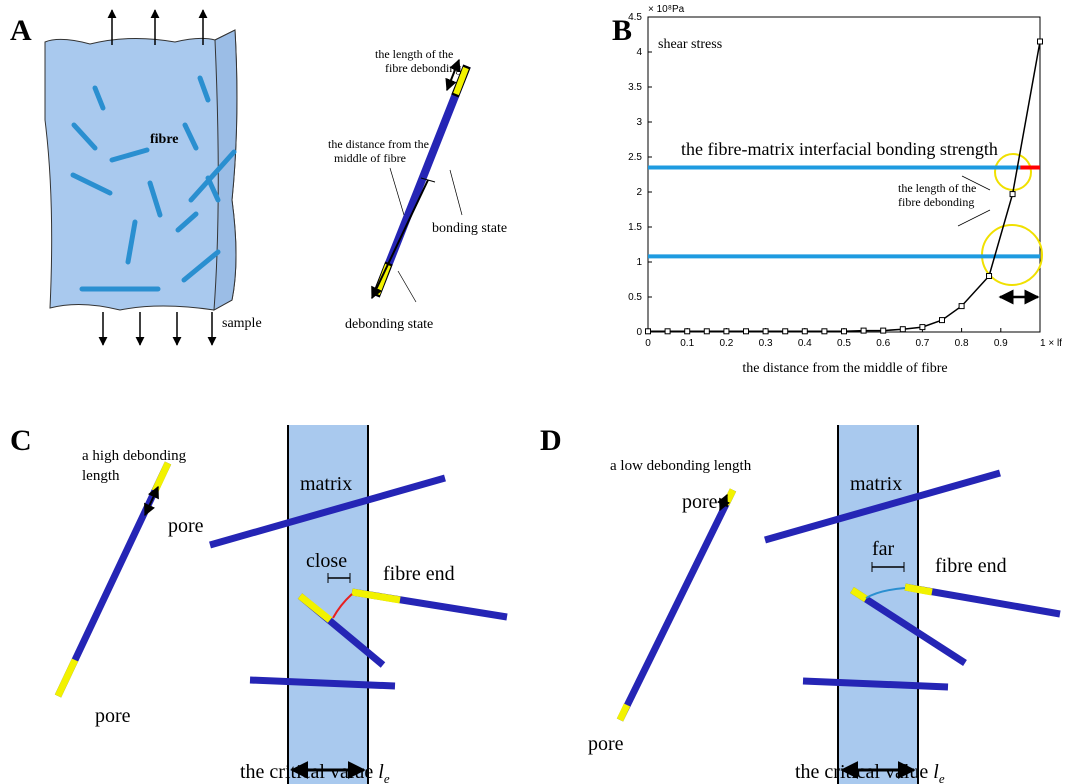 The width and height of the screenshot is (1070, 784). I want to click on distance-label: middle of fibre, so click(370, 158).